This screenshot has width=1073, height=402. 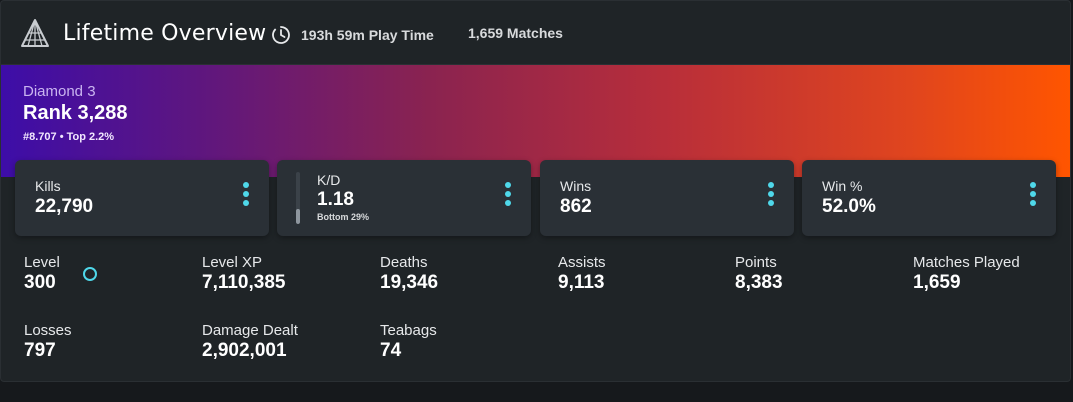 I want to click on wins-menu-button, so click(x=771, y=197).